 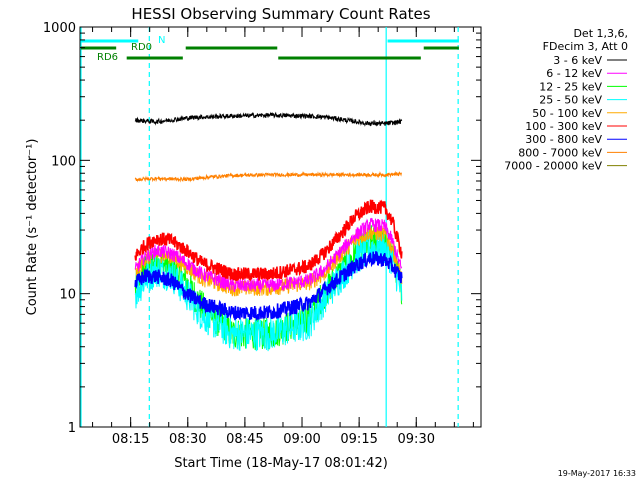 What do you see at coordinates (570, 100) in the screenshot?
I see `legend-label: 25 - 50 keV` at bounding box center [570, 100].